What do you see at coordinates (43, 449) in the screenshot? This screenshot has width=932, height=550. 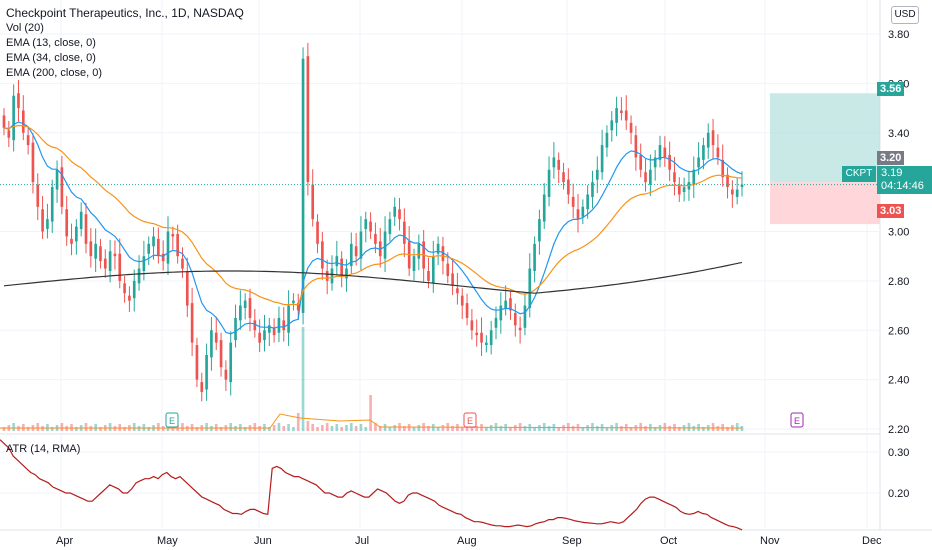 I see `atr-legend: ATR (14, RMA)` at bounding box center [43, 449].